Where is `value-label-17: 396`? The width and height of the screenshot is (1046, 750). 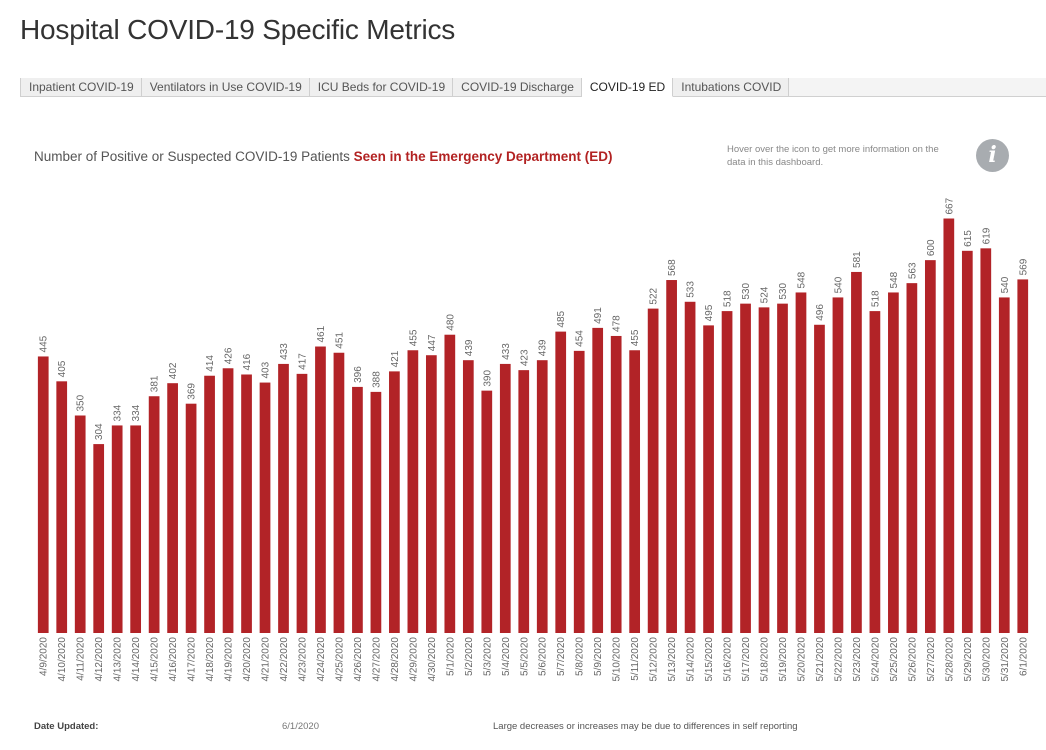
value-label-17: 396 is located at coordinates (358, 374).